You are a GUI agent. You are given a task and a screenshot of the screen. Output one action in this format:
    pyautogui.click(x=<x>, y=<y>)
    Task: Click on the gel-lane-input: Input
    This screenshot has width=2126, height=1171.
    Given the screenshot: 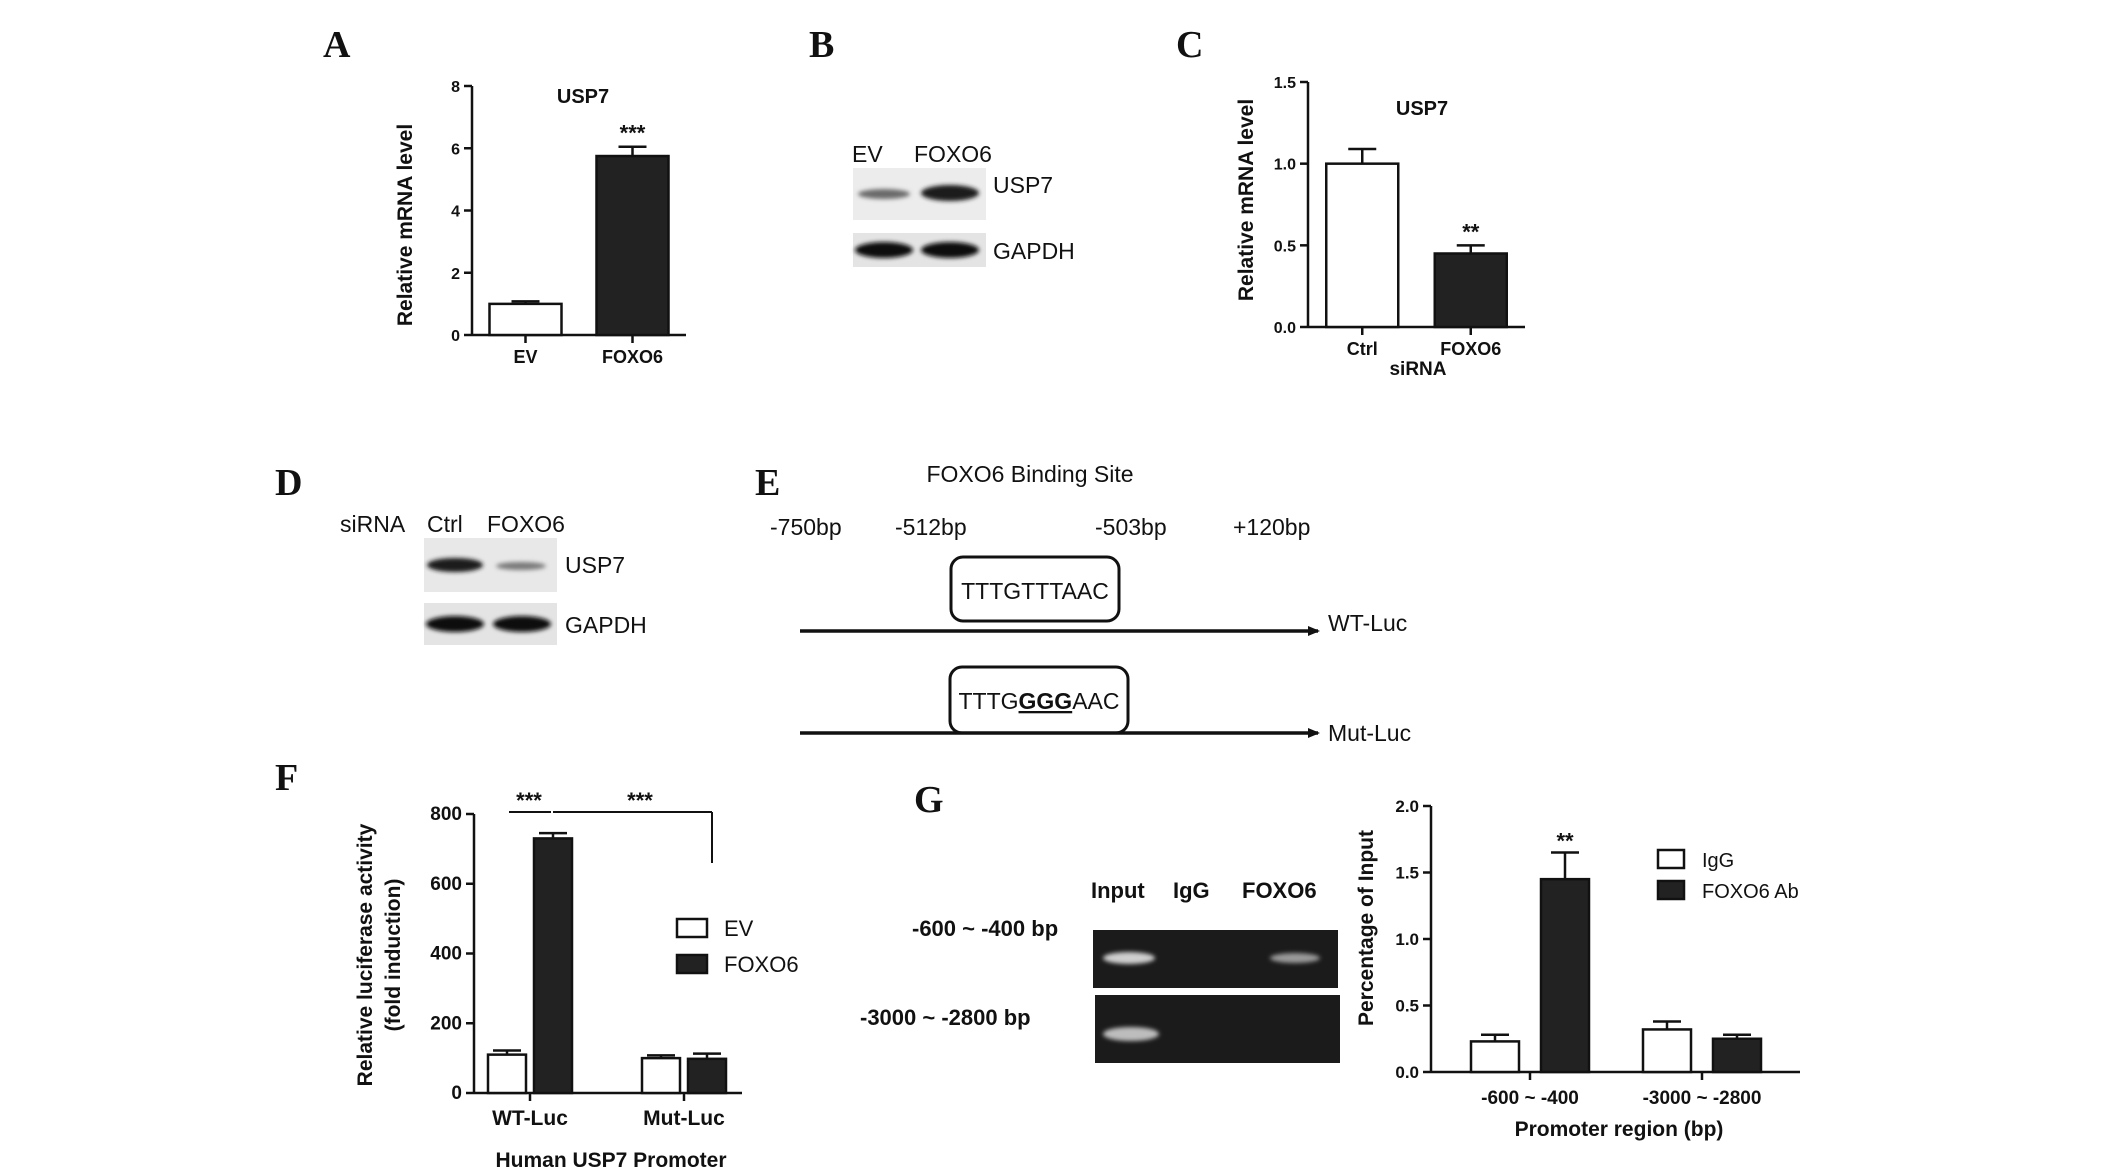 What is the action you would take?
    pyautogui.click(x=1118, y=890)
    